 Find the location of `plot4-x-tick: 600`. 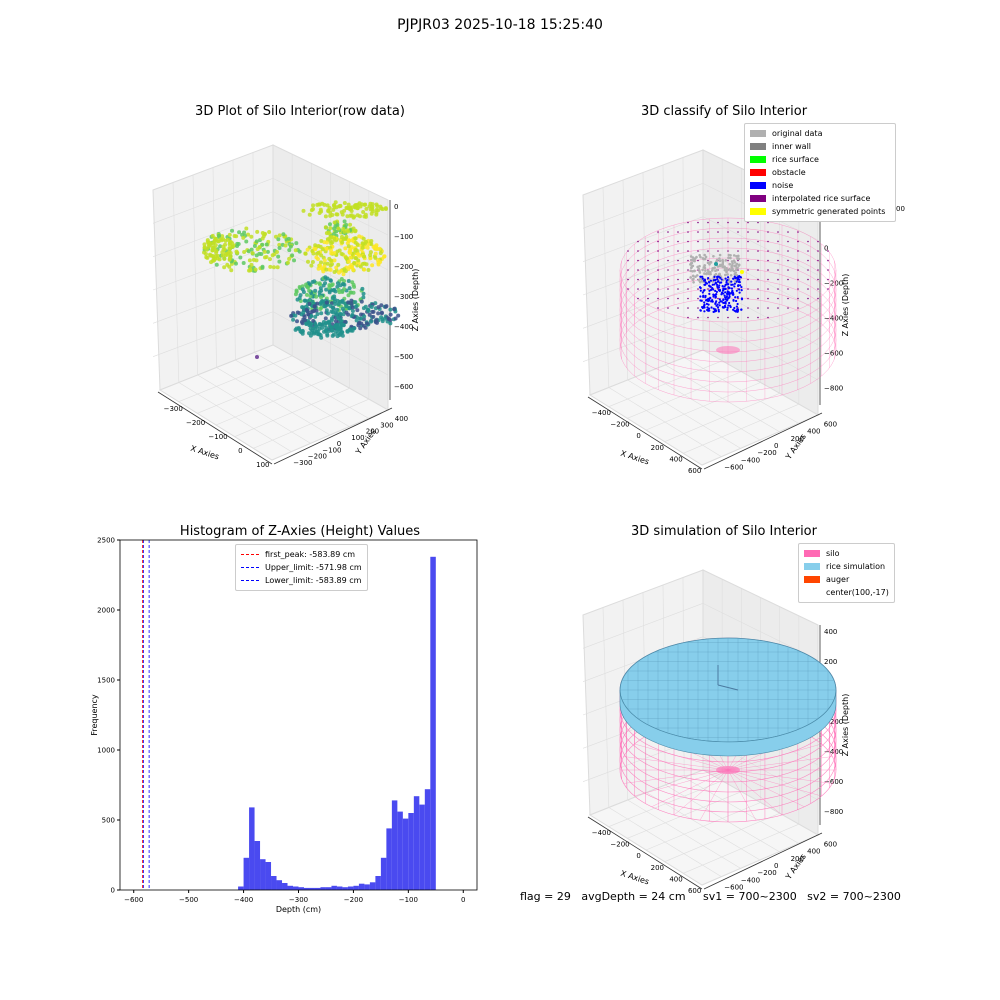

plot4-x-tick: 600 is located at coordinates (694, 891).